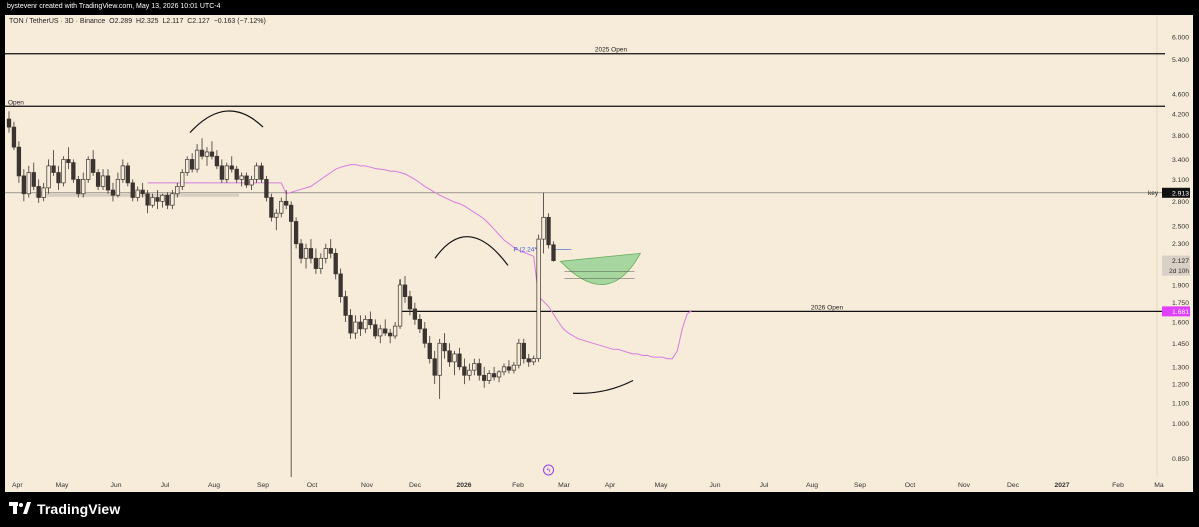 The height and width of the screenshot is (527, 1199). I want to click on y-tick-label: 3.400, so click(1180, 160).